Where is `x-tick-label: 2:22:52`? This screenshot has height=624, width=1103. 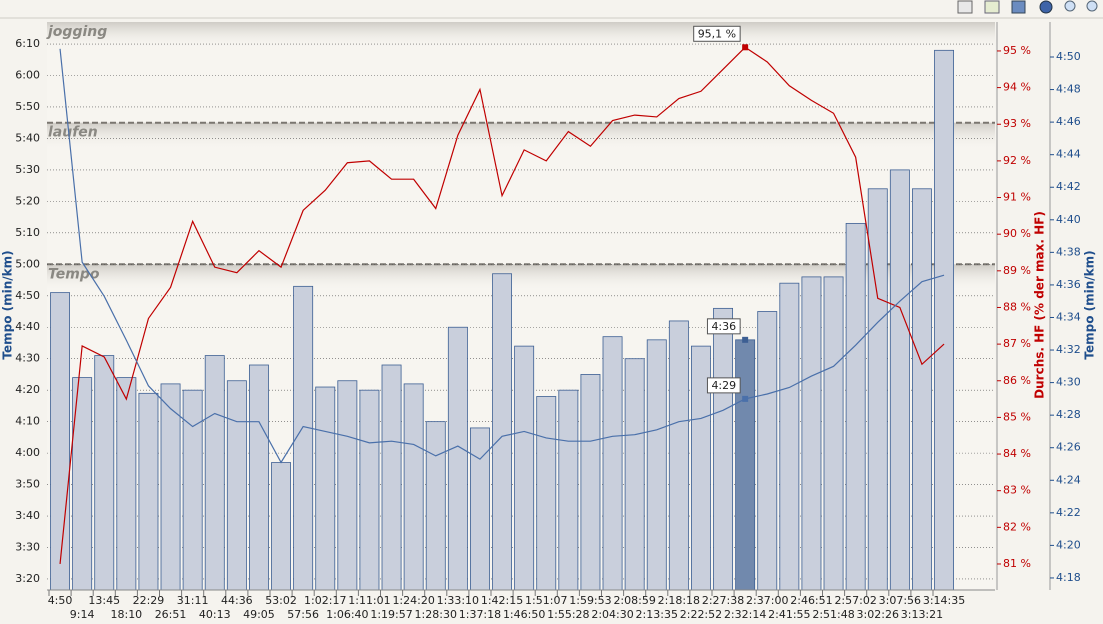 x-tick-label: 2:22:52 is located at coordinates (701, 614).